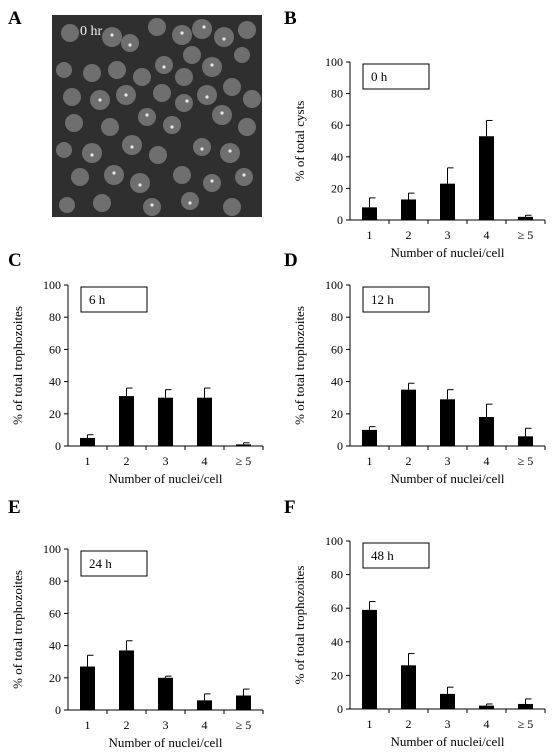 The image size is (553, 755). What do you see at coordinates (379, 76) in the screenshot?
I see `inset-label: 0 h` at bounding box center [379, 76].